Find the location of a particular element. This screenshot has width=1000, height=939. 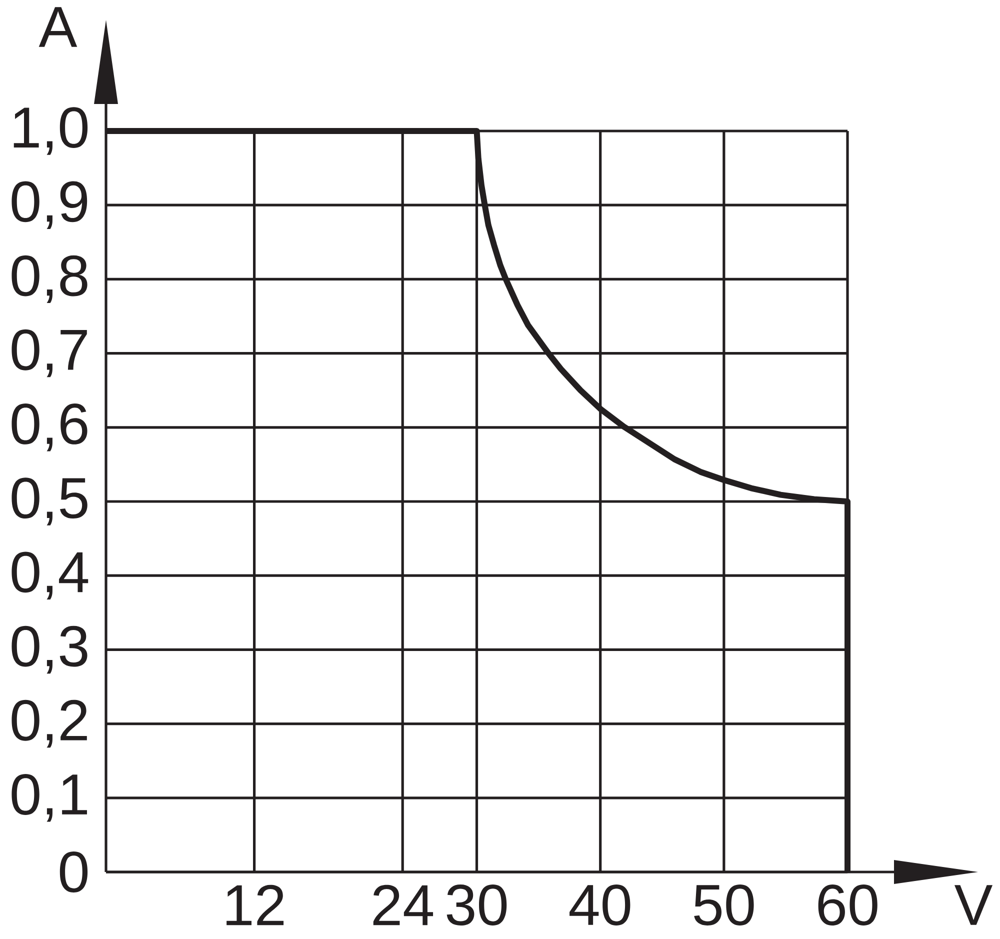

x-axis-title: V is located at coordinates (973, 905).